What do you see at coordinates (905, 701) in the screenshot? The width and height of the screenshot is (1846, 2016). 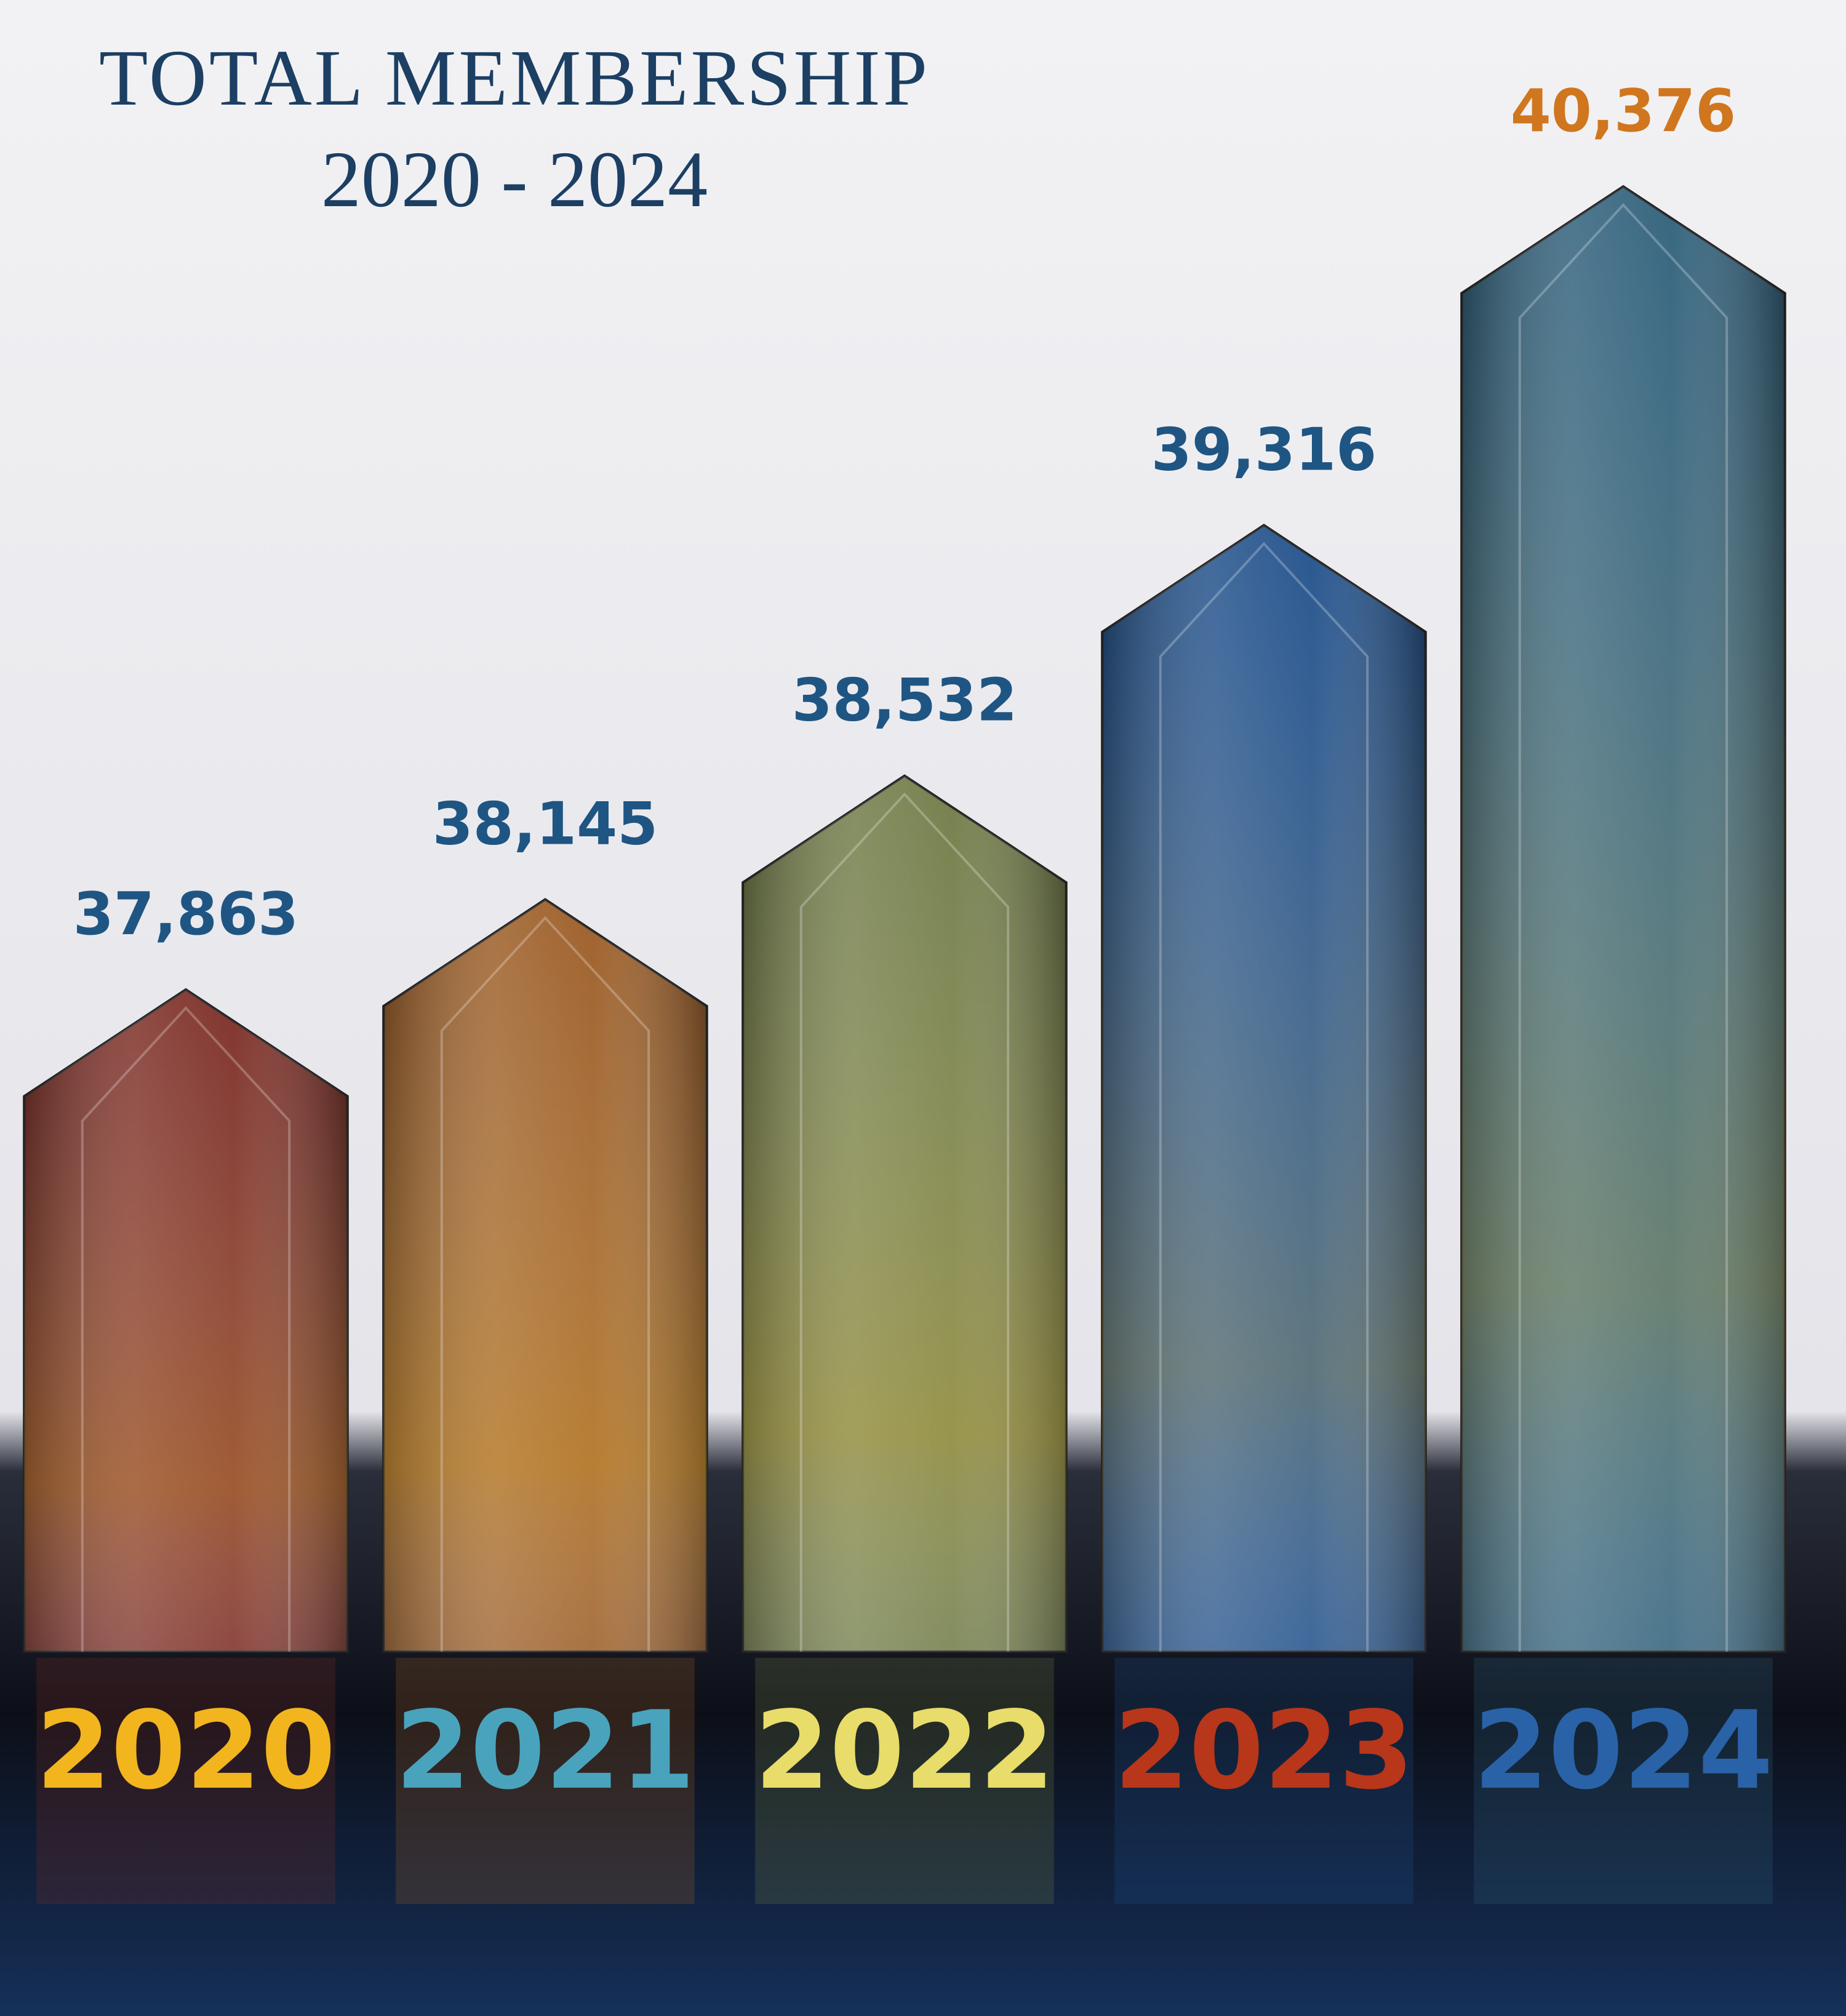 I see `value-label: 38,532` at bounding box center [905, 701].